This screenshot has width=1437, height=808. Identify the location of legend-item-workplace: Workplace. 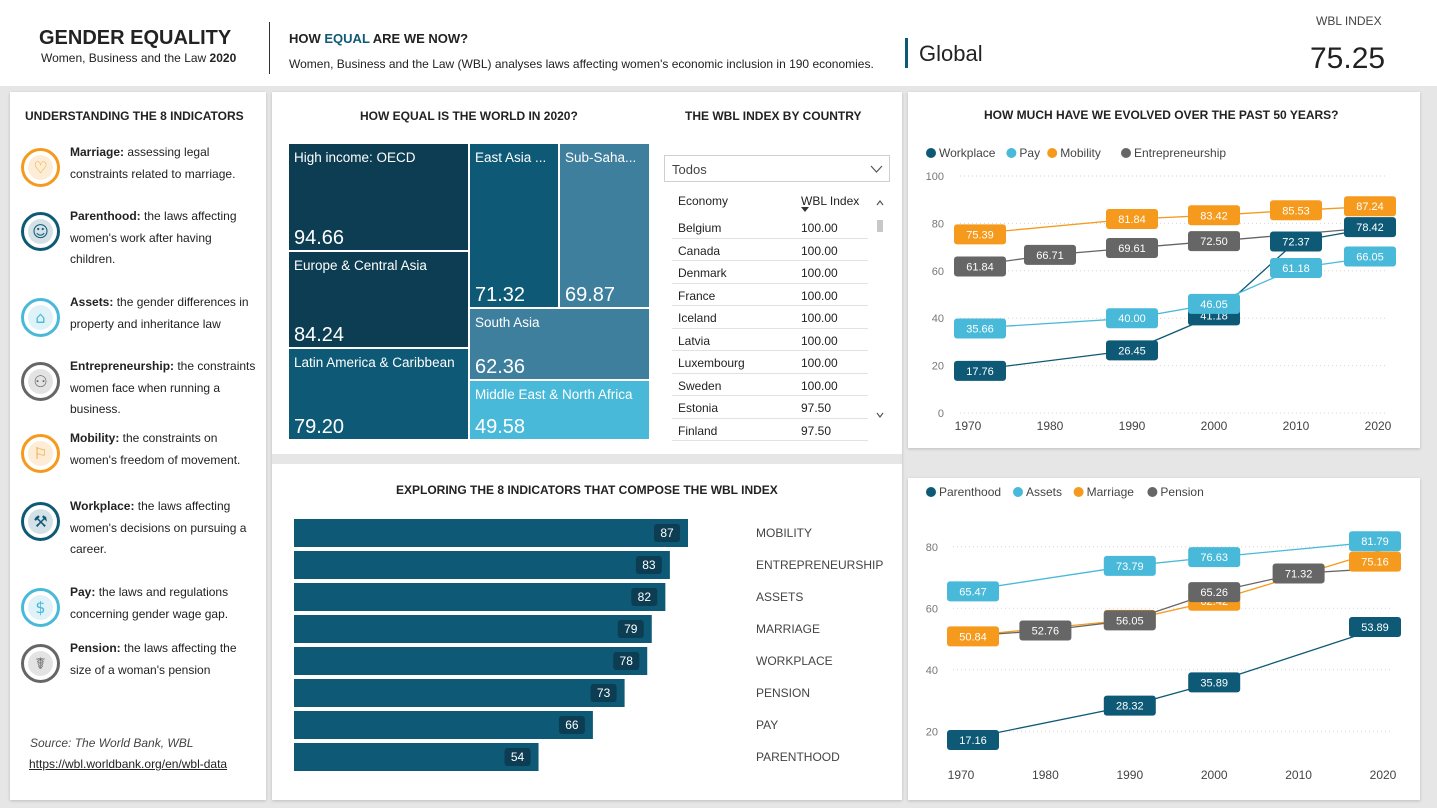
(961, 153).